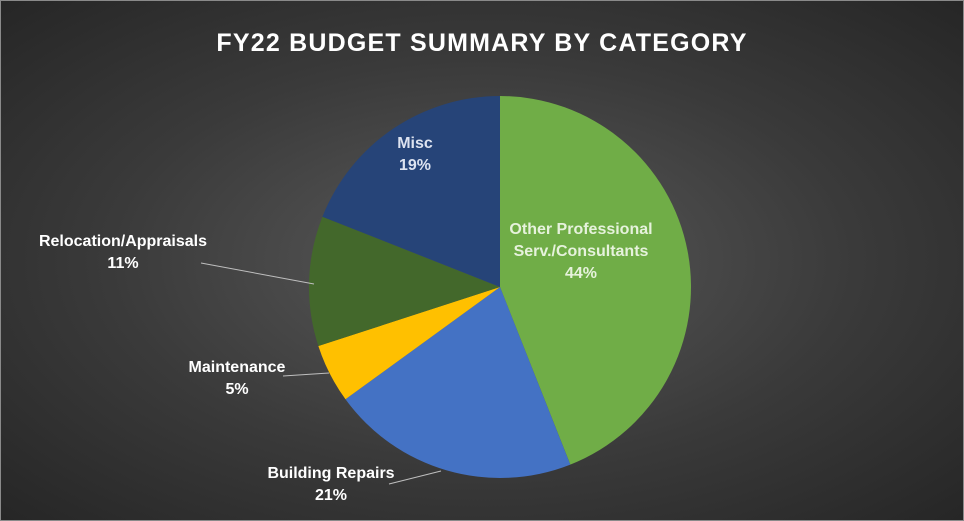 This screenshot has height=521, width=964. Describe the element at coordinates (331, 495) in the screenshot. I see `slice-value: 21%` at that location.